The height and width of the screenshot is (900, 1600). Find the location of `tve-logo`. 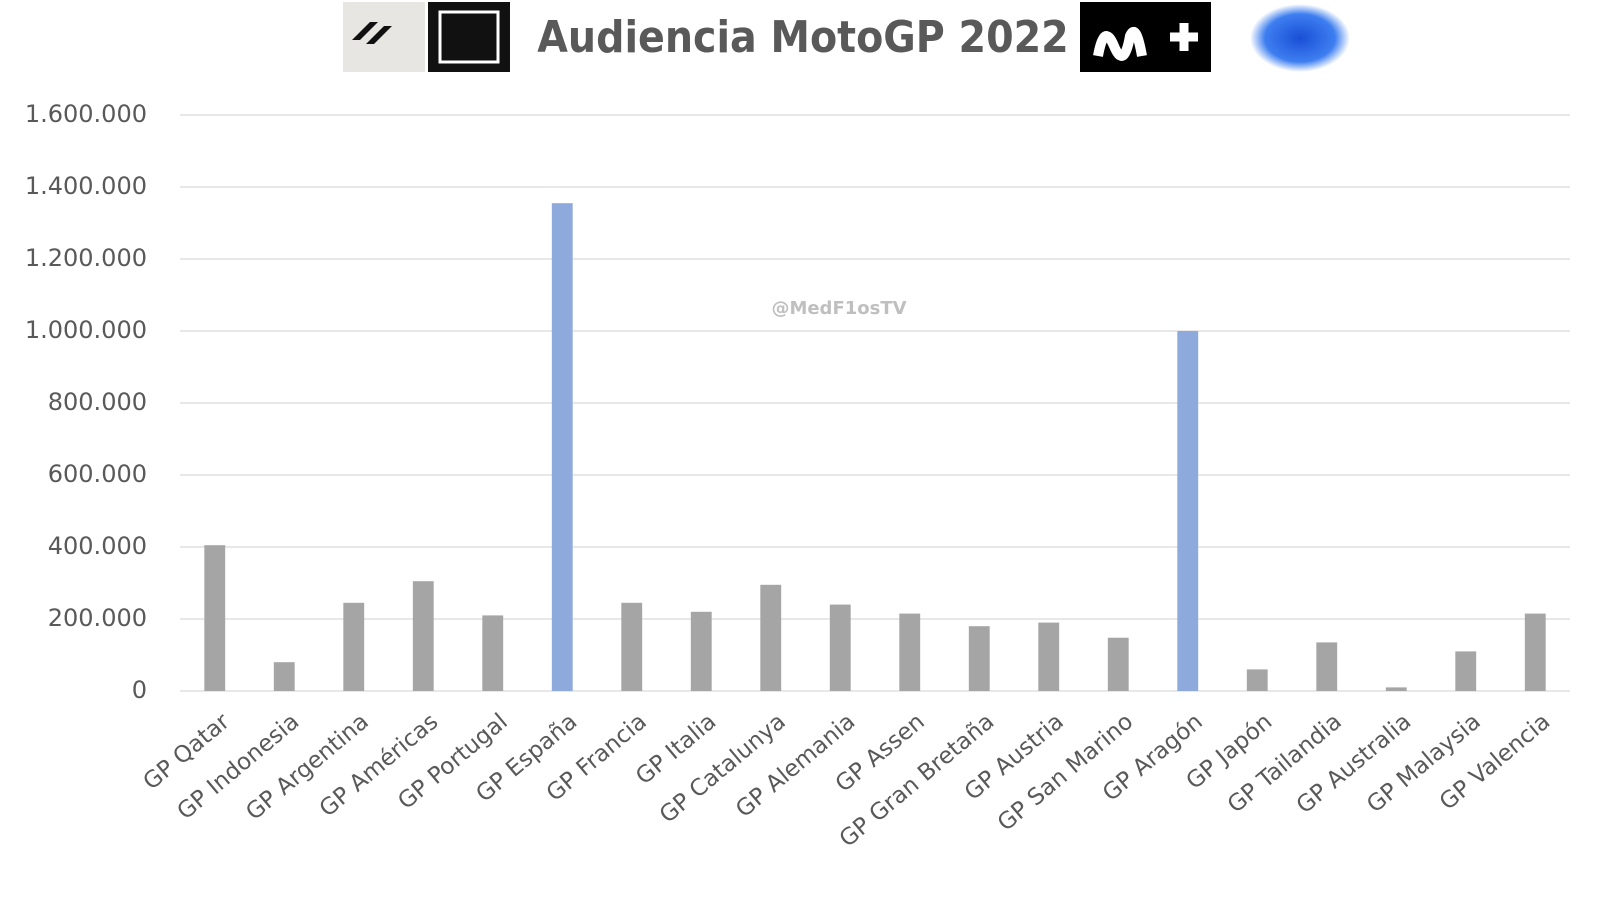

tve-logo is located at coordinates (1300, 38).